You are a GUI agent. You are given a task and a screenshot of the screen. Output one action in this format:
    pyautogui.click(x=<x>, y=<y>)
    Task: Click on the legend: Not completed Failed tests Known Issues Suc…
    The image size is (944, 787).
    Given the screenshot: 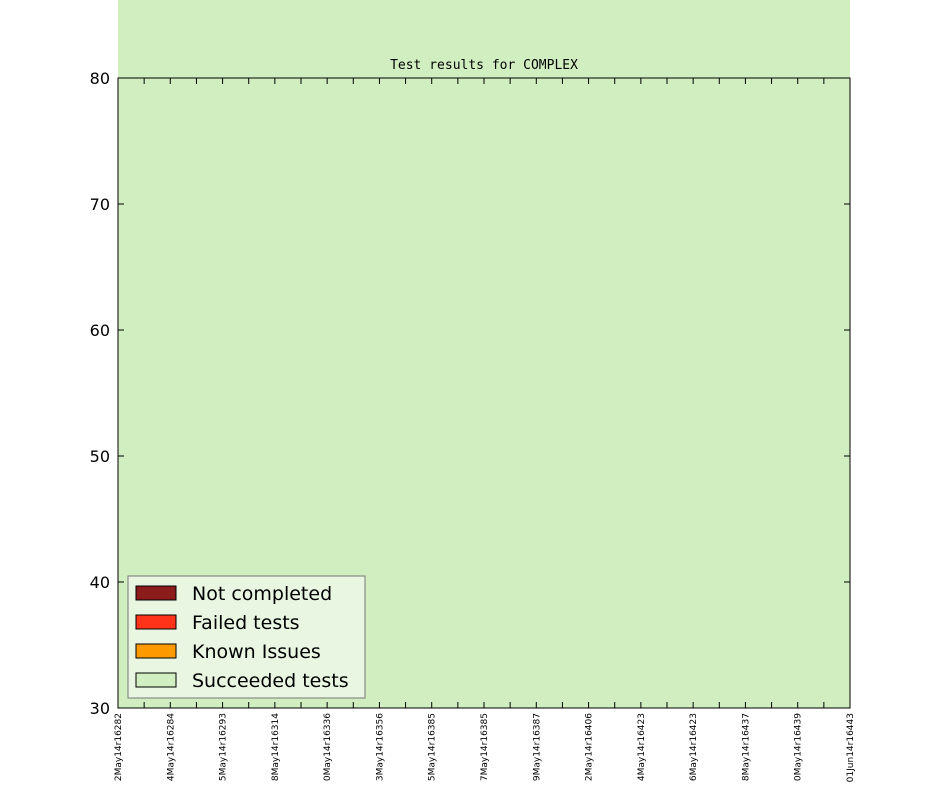 What is the action you would take?
    pyautogui.click(x=246, y=637)
    